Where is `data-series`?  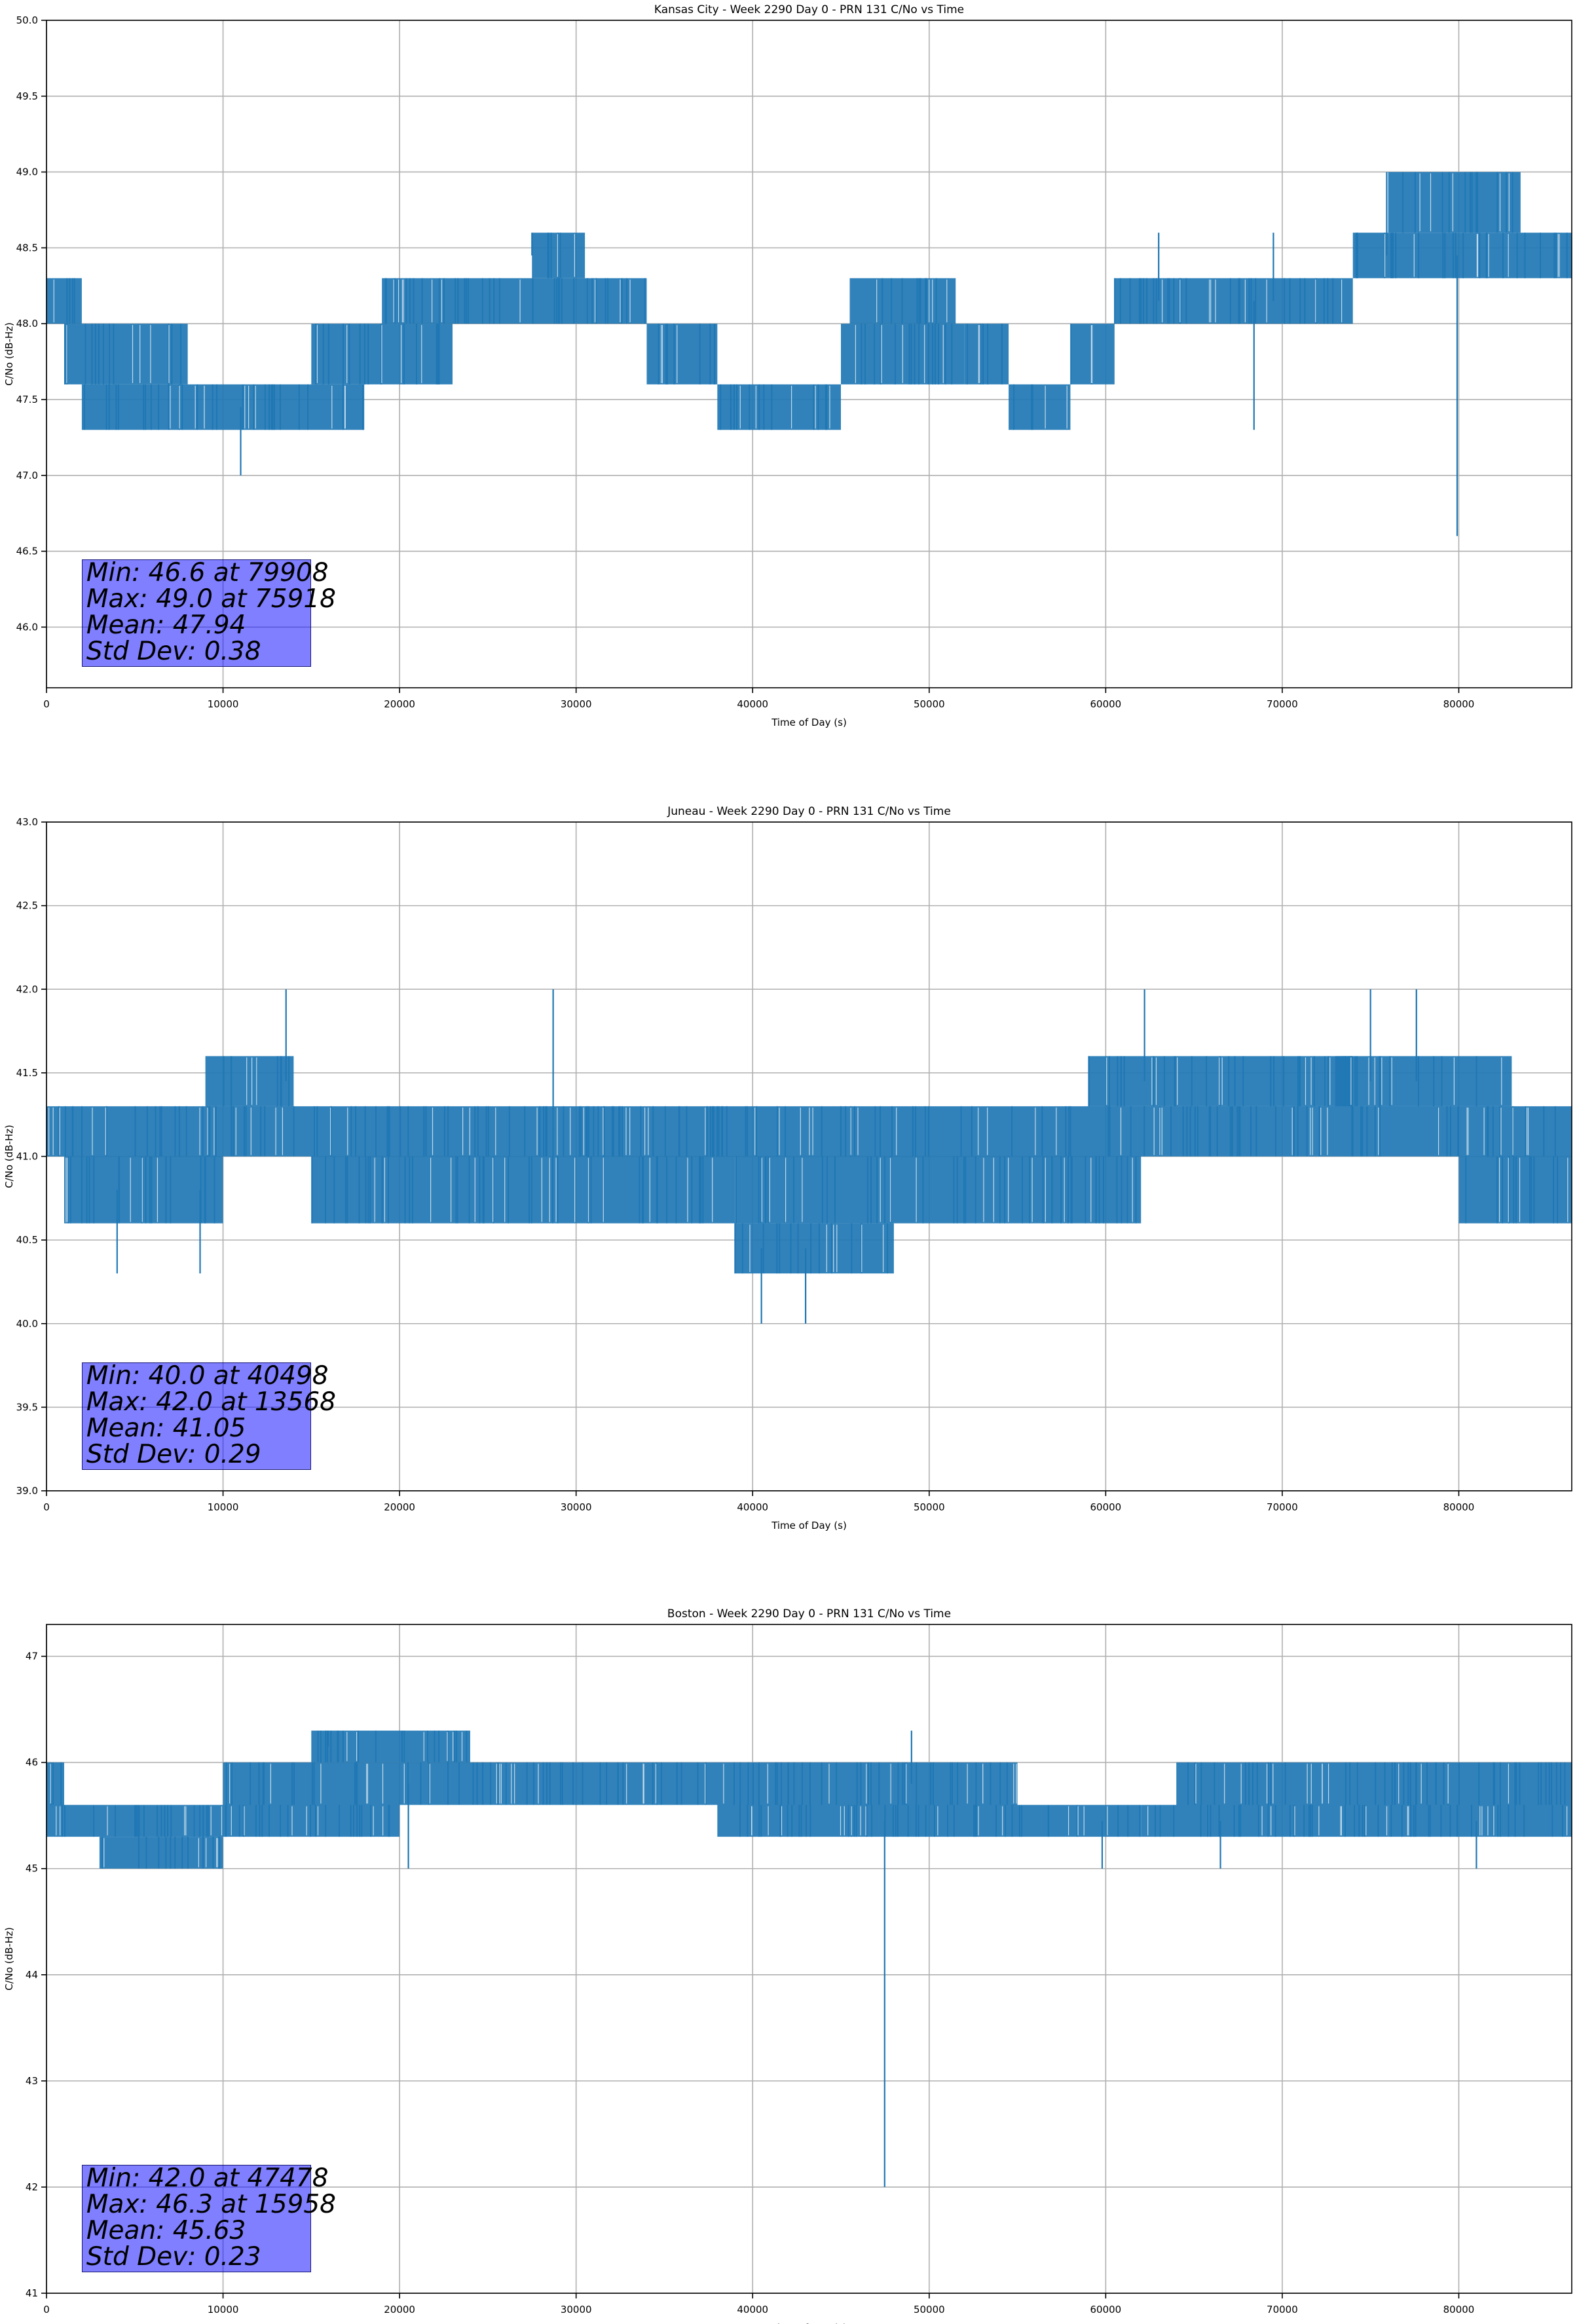
data-series is located at coordinates (809, 1156).